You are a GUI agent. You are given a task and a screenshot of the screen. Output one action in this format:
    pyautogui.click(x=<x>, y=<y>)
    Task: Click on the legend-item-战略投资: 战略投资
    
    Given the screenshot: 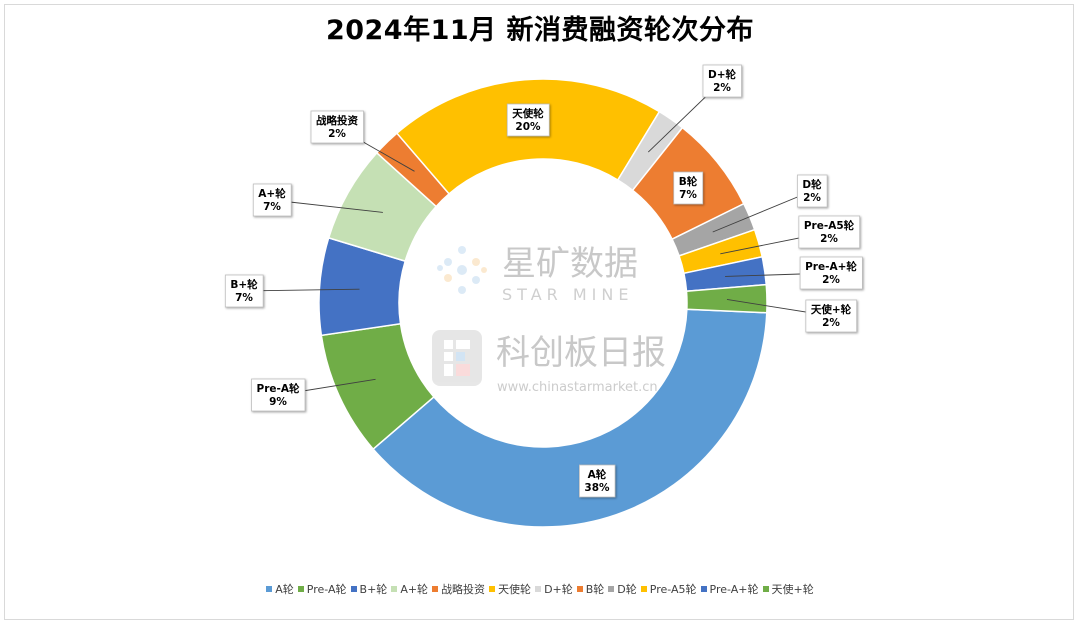 What is the action you would take?
    pyautogui.click(x=458, y=589)
    